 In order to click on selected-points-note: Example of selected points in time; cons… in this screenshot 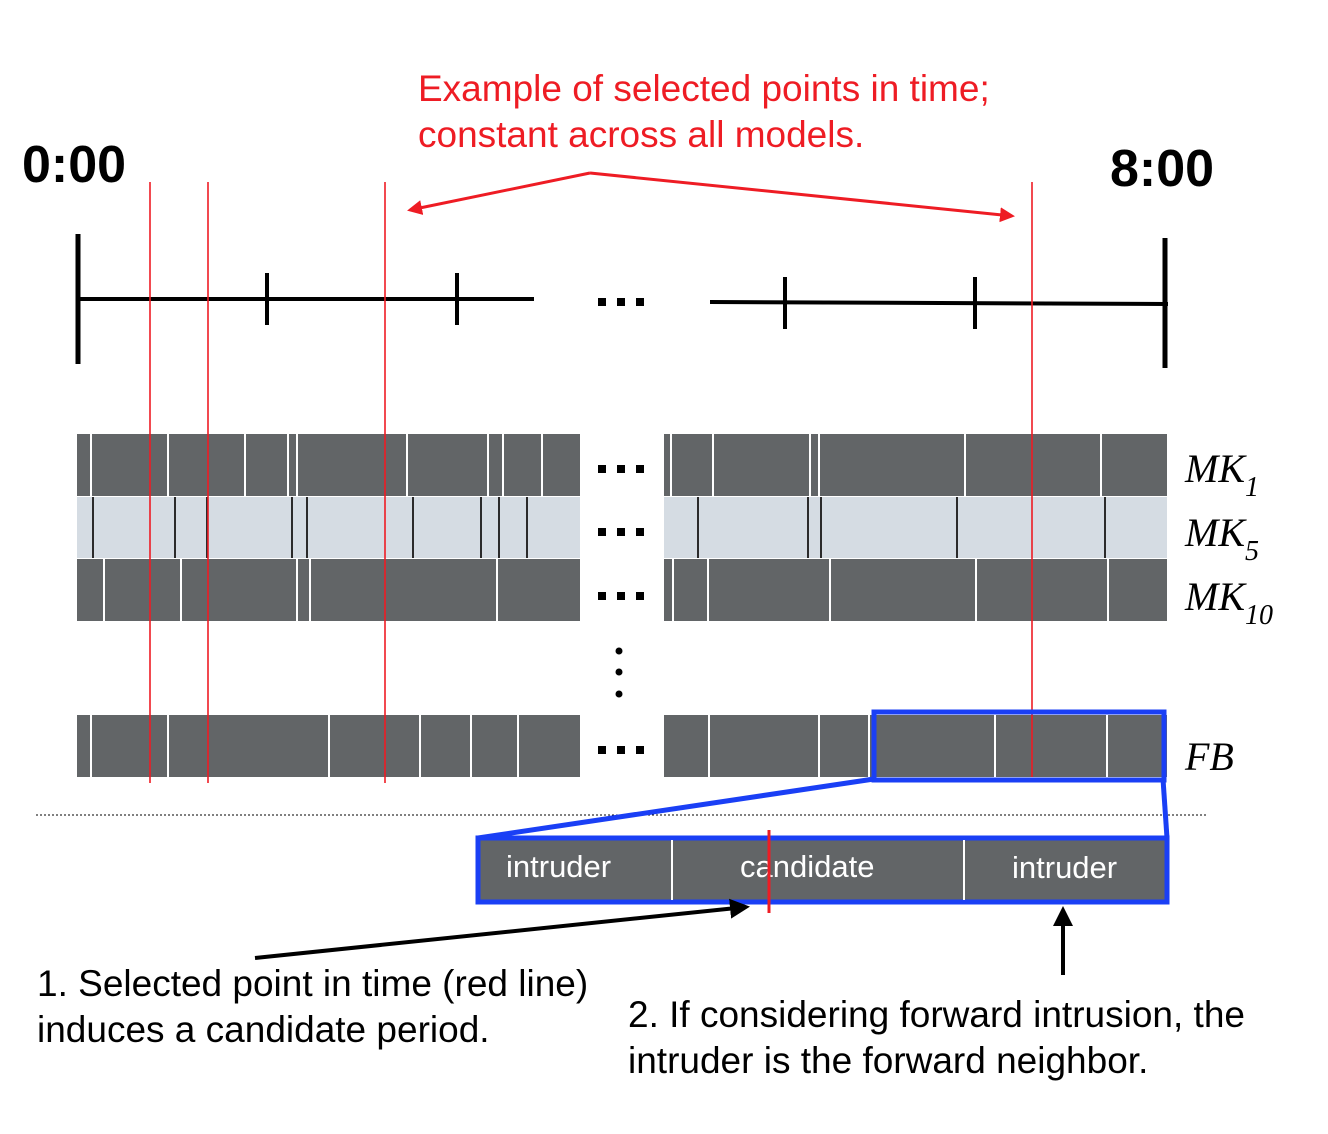, I will do `click(704, 111)`.